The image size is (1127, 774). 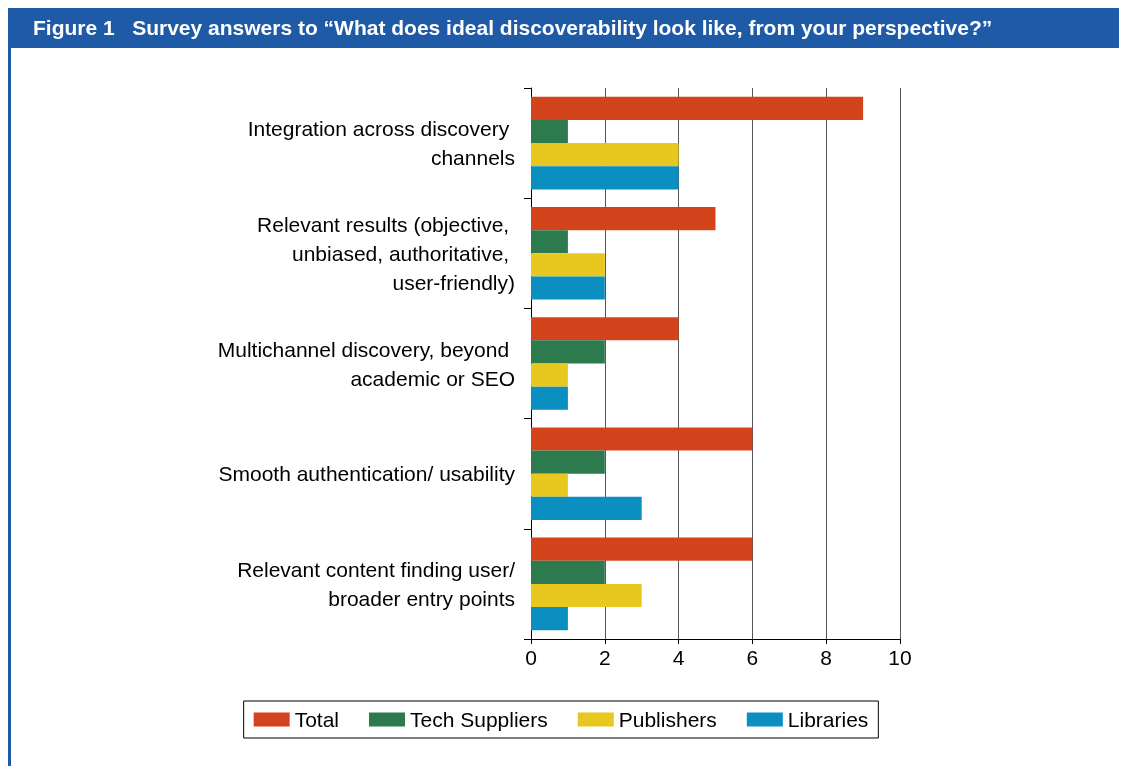 What do you see at coordinates (367, 474) in the screenshot?
I see `y-tick-label: Smooth authentication/ usability` at bounding box center [367, 474].